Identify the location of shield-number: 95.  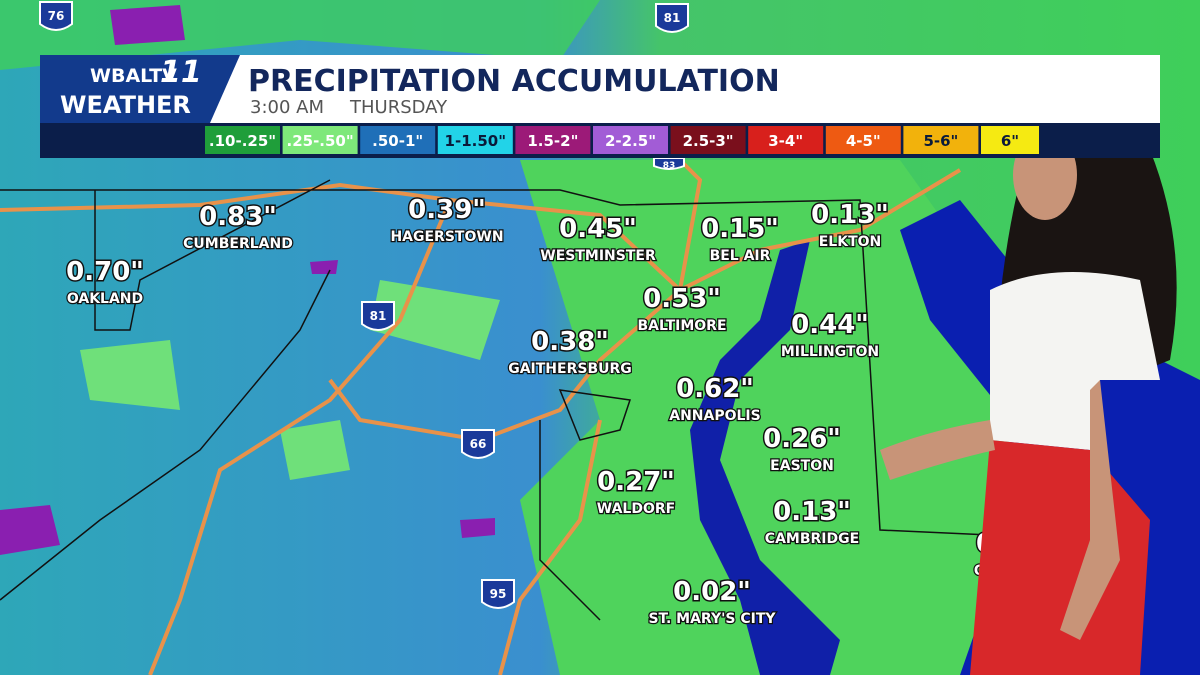
(498, 594).